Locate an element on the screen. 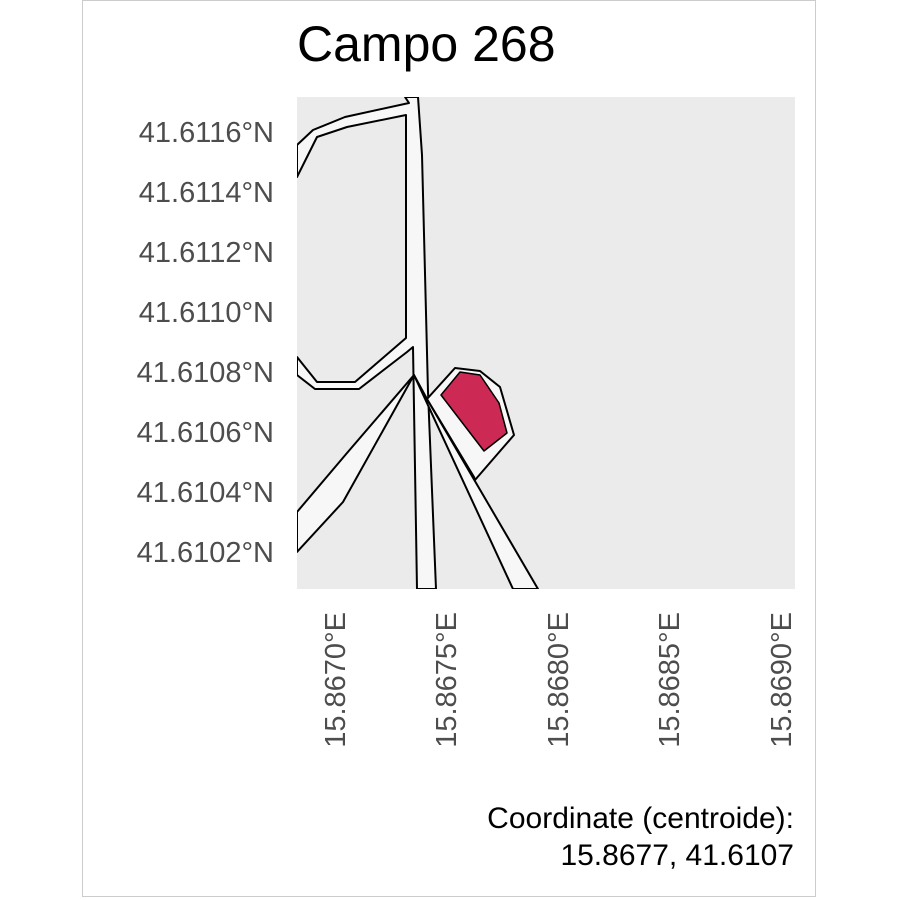 This screenshot has height=900, width=900. x-tick-label: 15.8685°E is located at coordinates (670, 680).